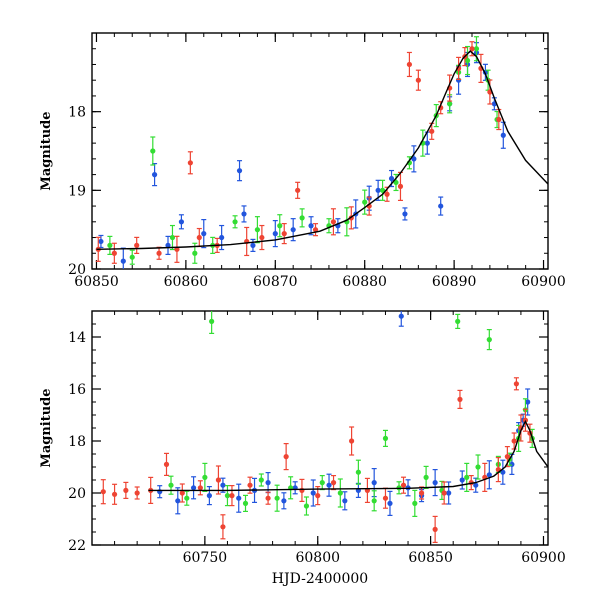 This screenshot has width=600, height=600. Describe the element at coordinates (454, 282) in the screenshot. I see `upper-x-tick-label: 60890` at that location.